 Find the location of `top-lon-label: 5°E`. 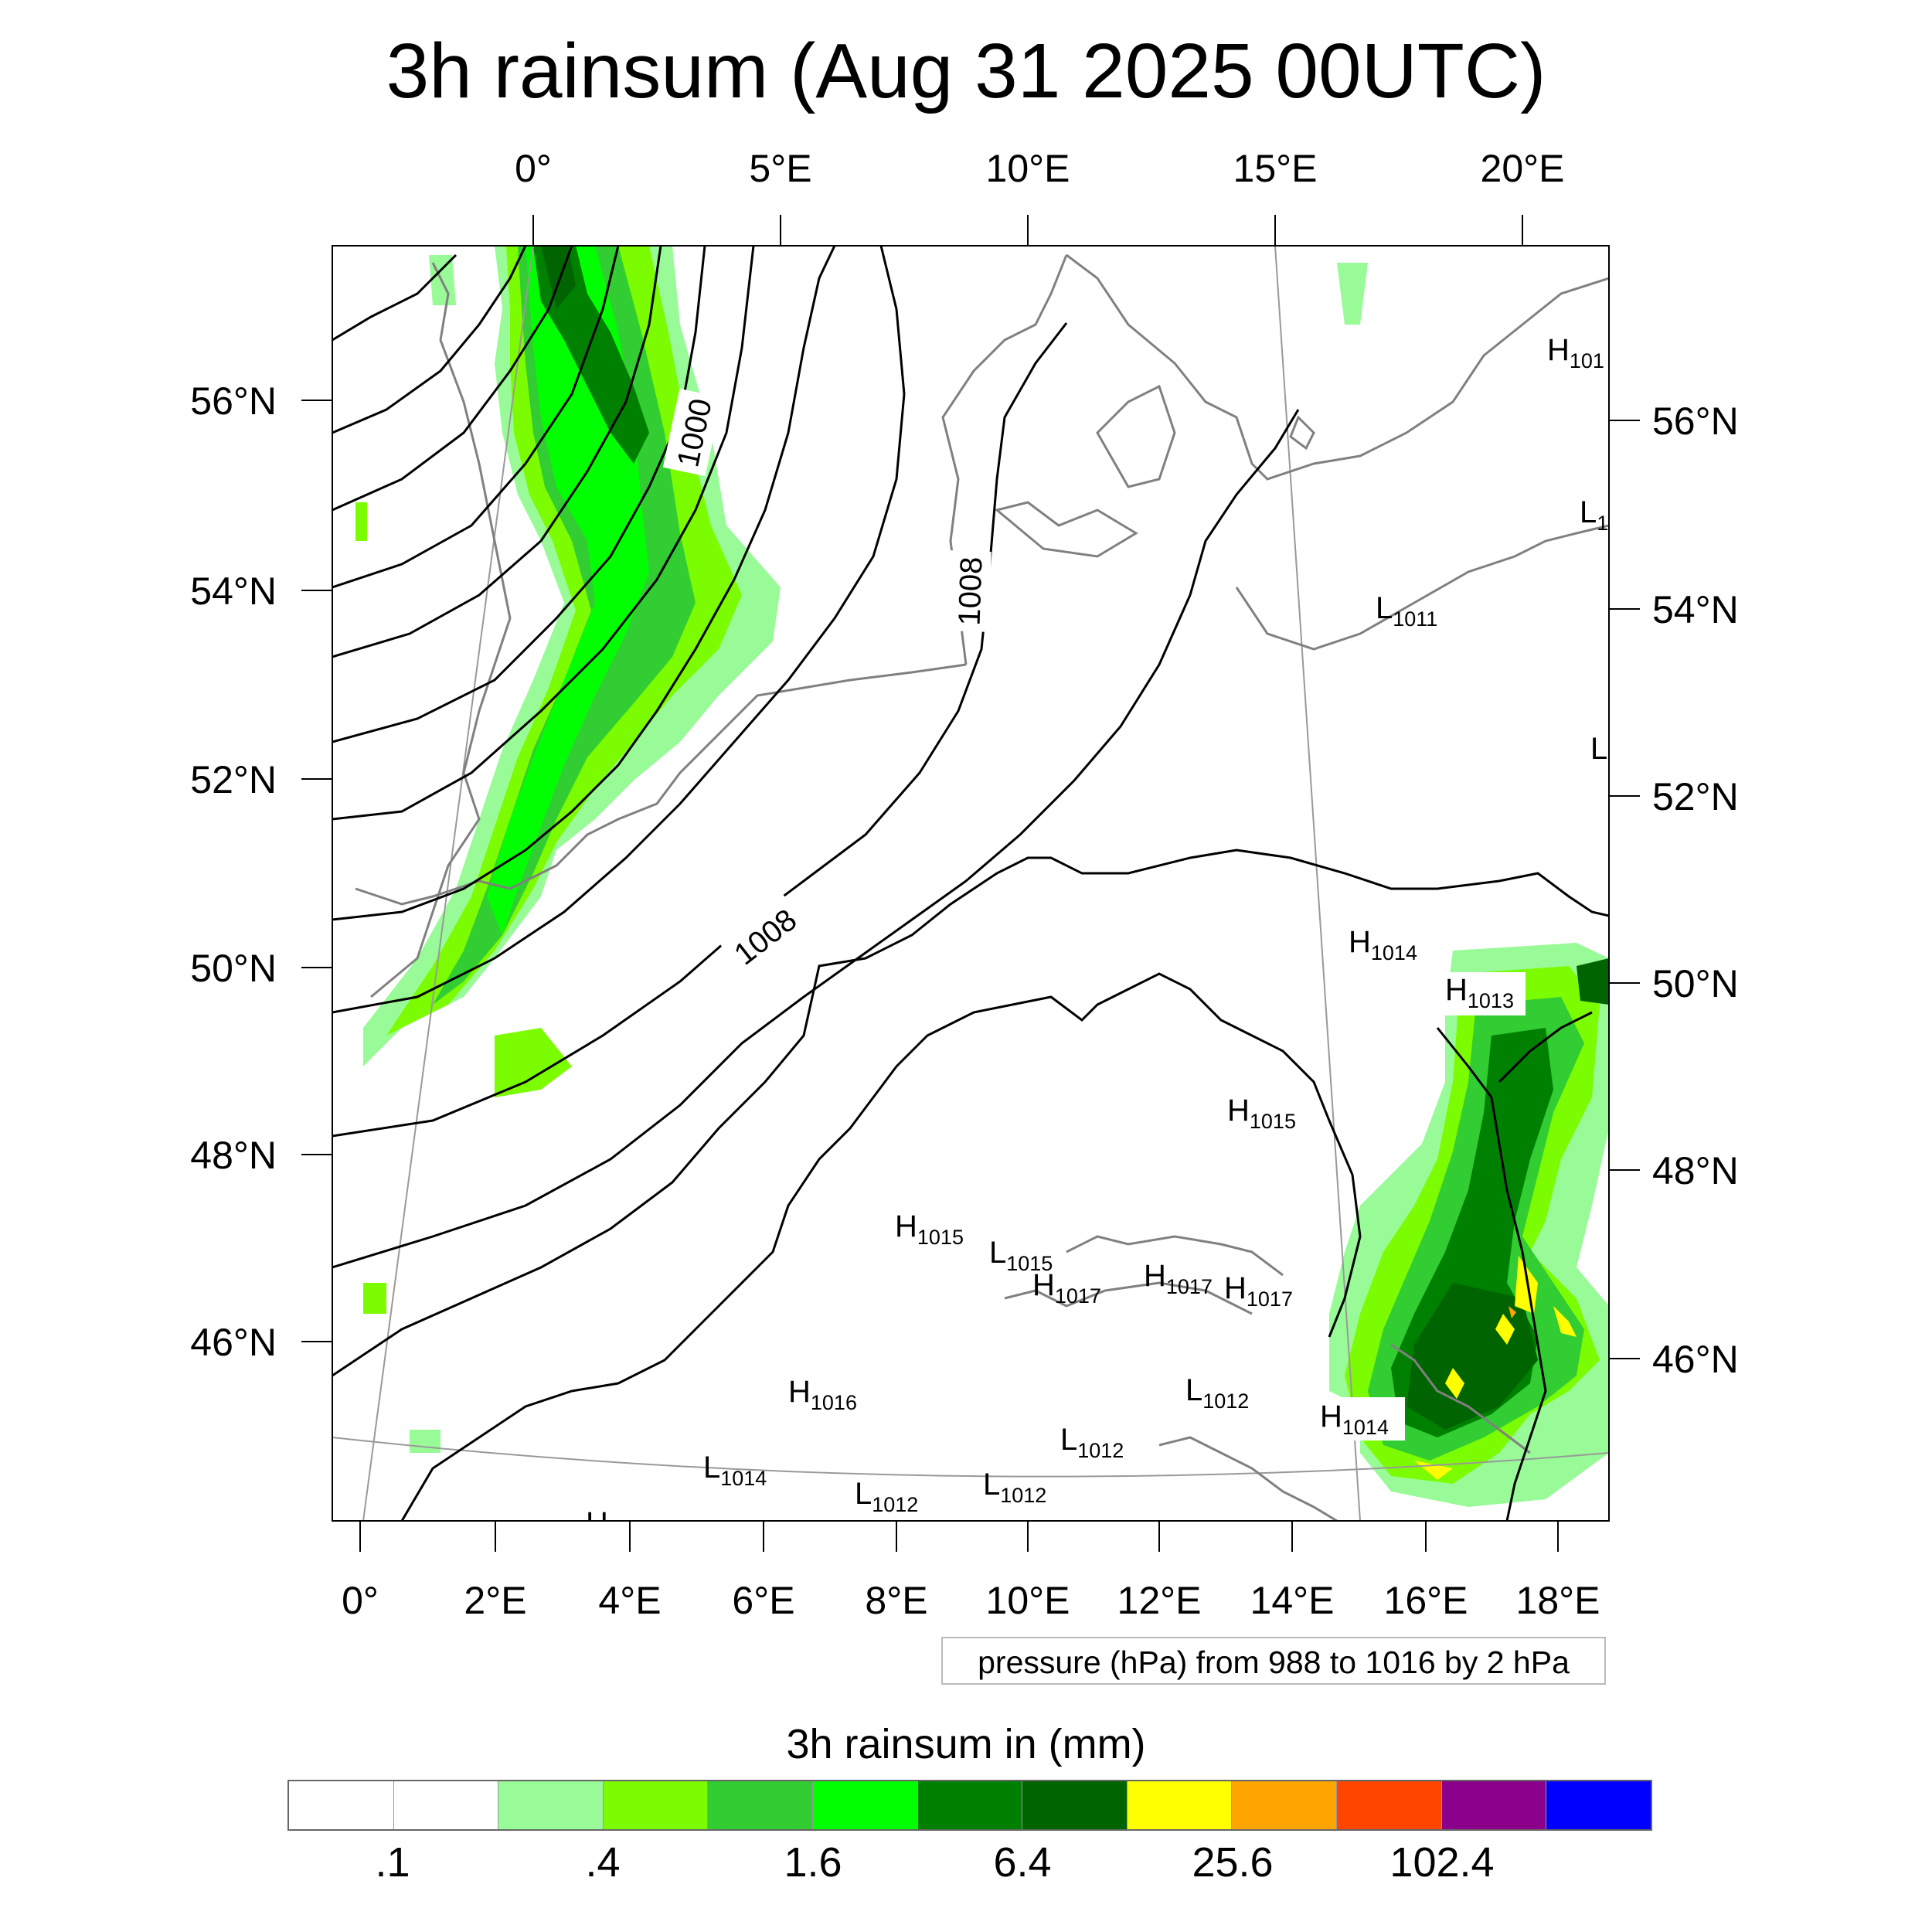

top-lon-label: 5°E is located at coordinates (780, 168).